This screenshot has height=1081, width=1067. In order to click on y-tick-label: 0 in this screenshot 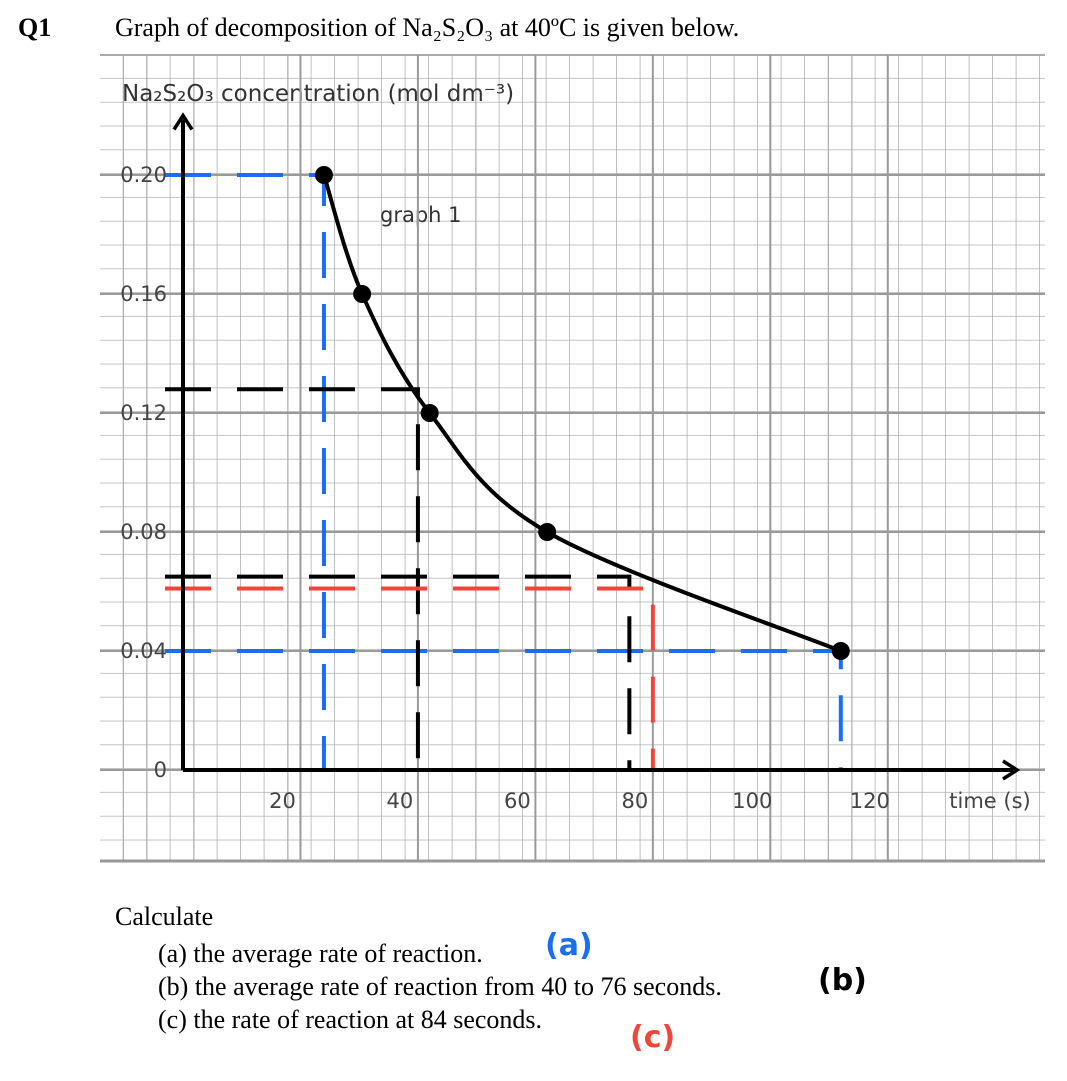, I will do `click(160, 770)`.